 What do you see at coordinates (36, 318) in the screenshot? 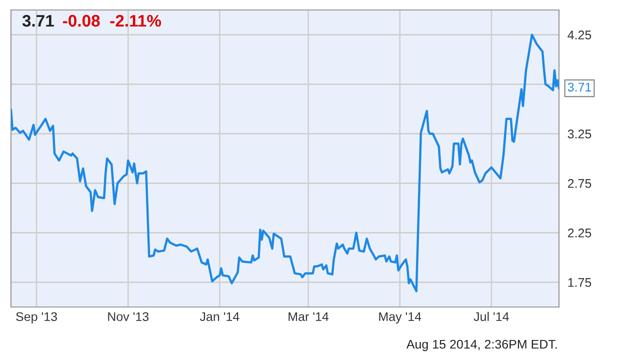
I see `x-tick-label: Sep '13` at bounding box center [36, 318].